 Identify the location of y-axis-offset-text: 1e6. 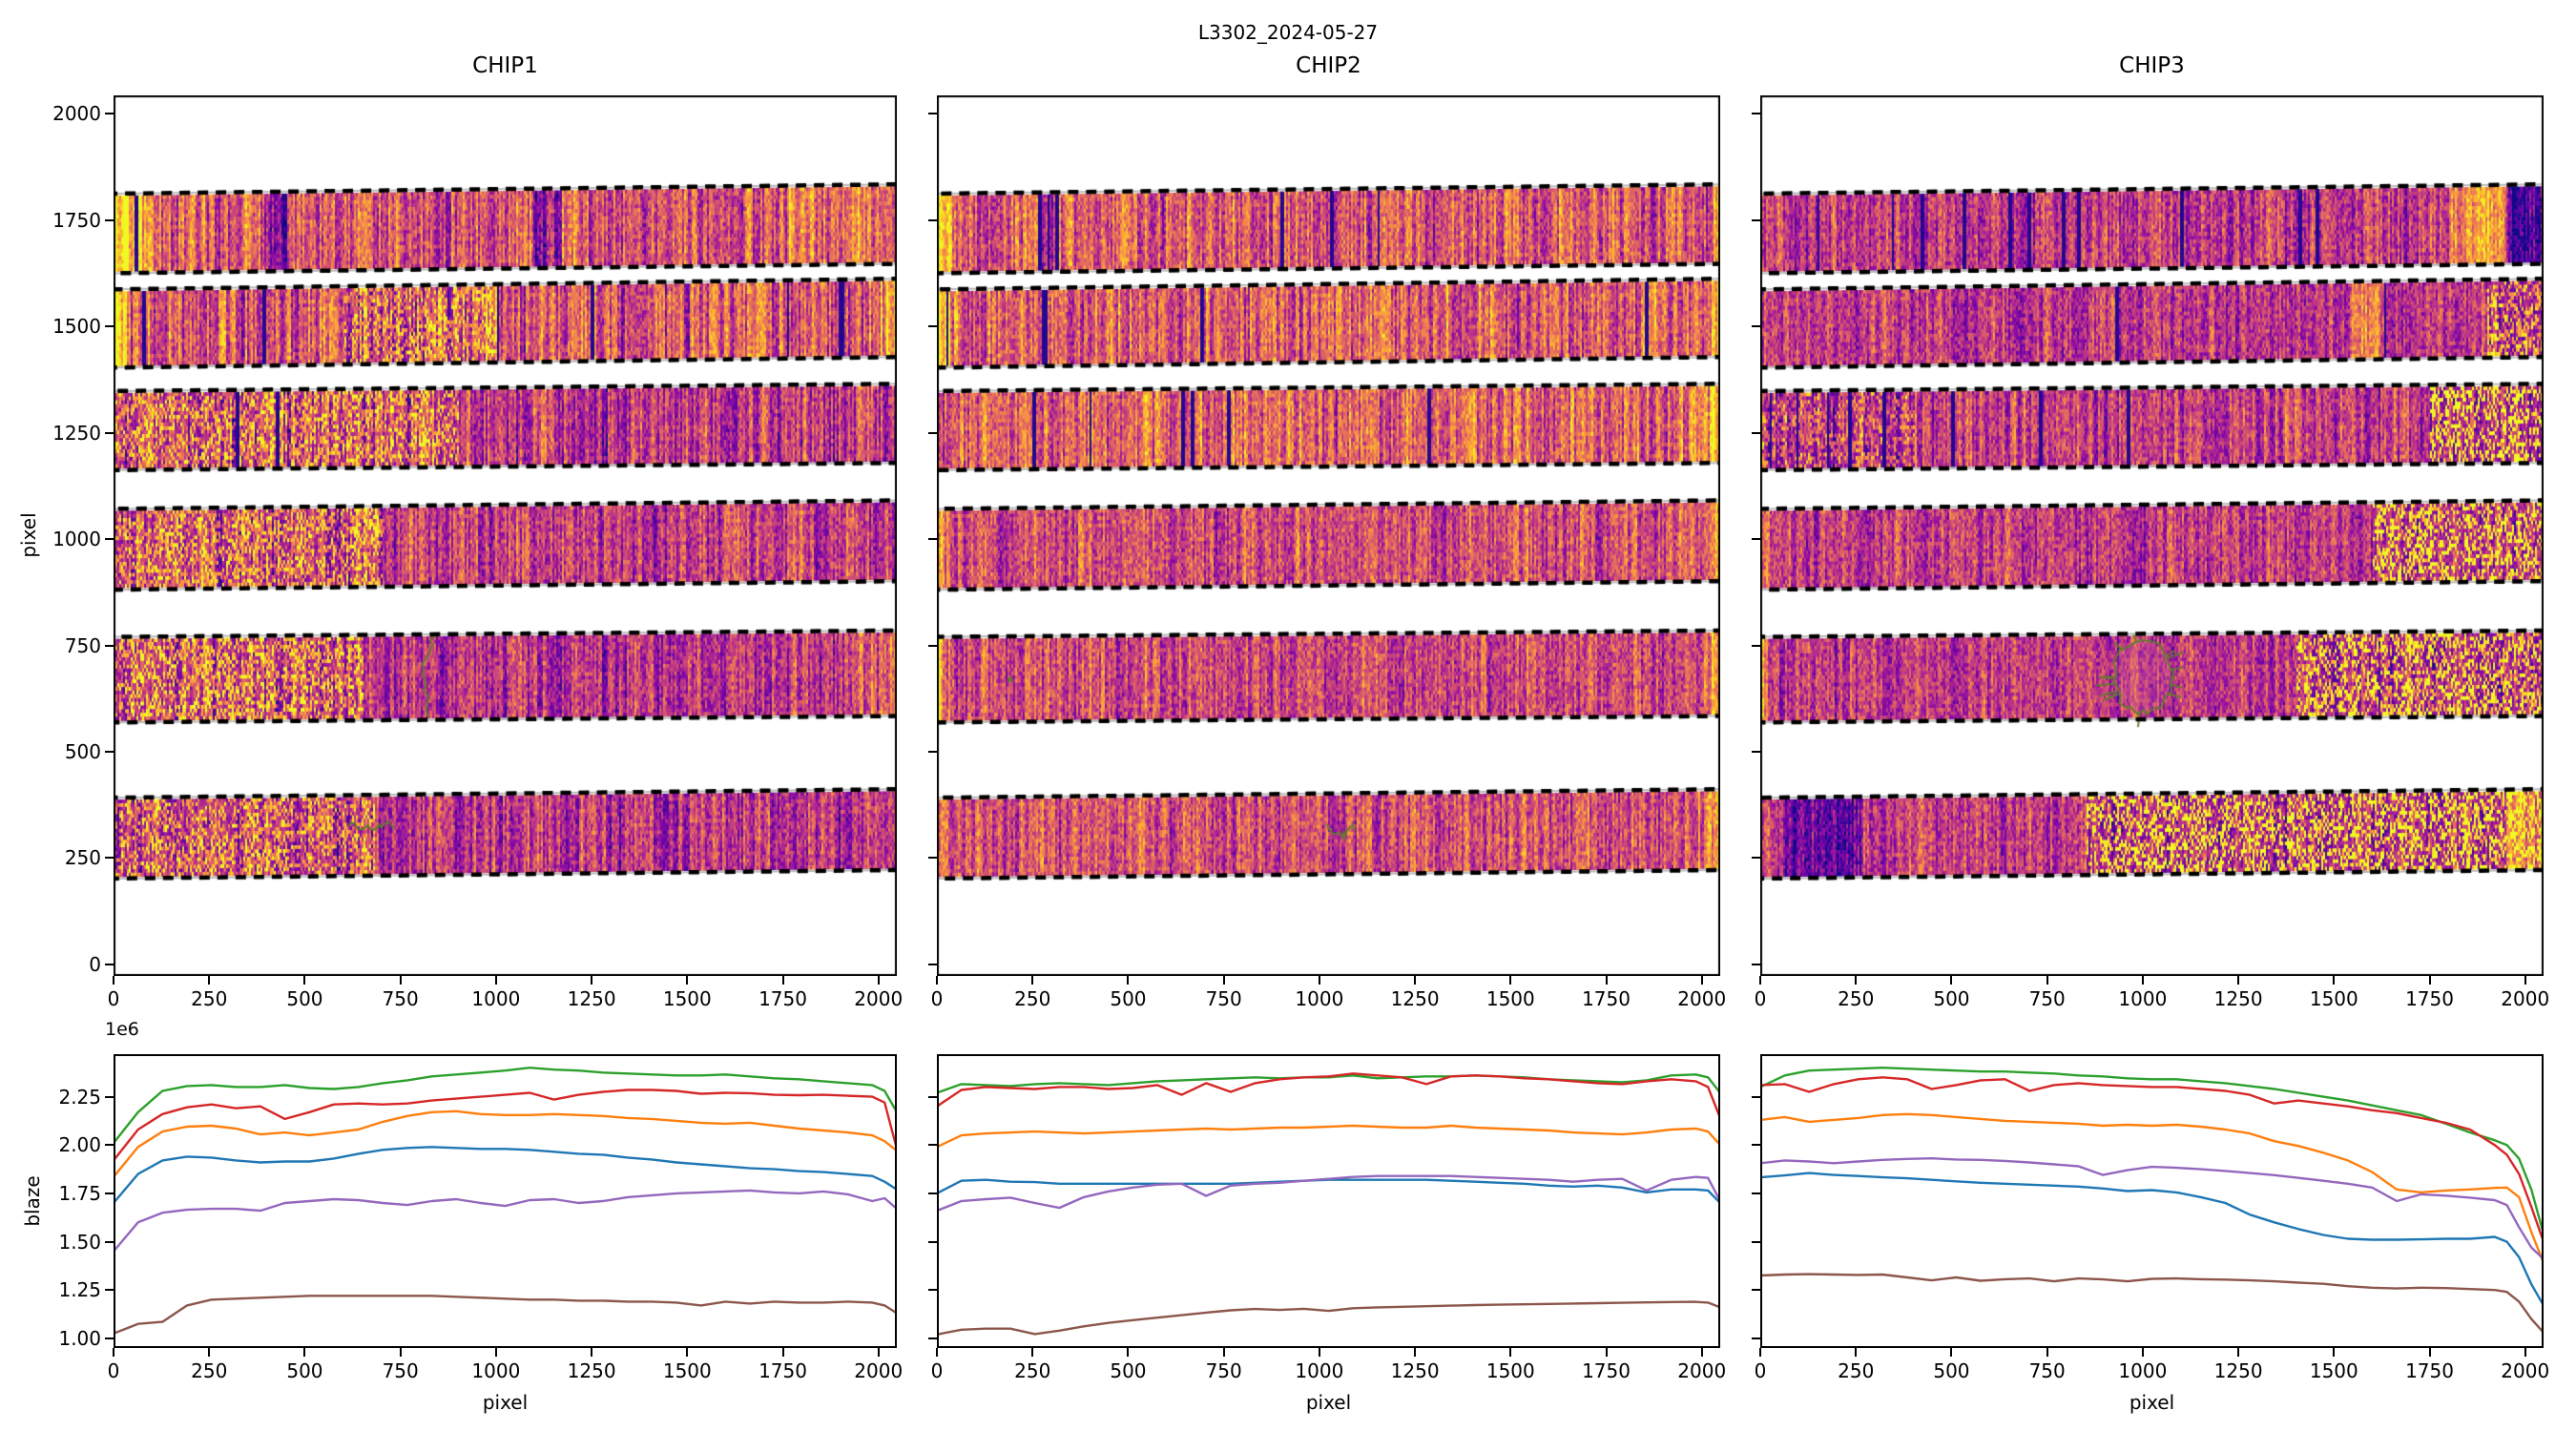
(122, 1029).